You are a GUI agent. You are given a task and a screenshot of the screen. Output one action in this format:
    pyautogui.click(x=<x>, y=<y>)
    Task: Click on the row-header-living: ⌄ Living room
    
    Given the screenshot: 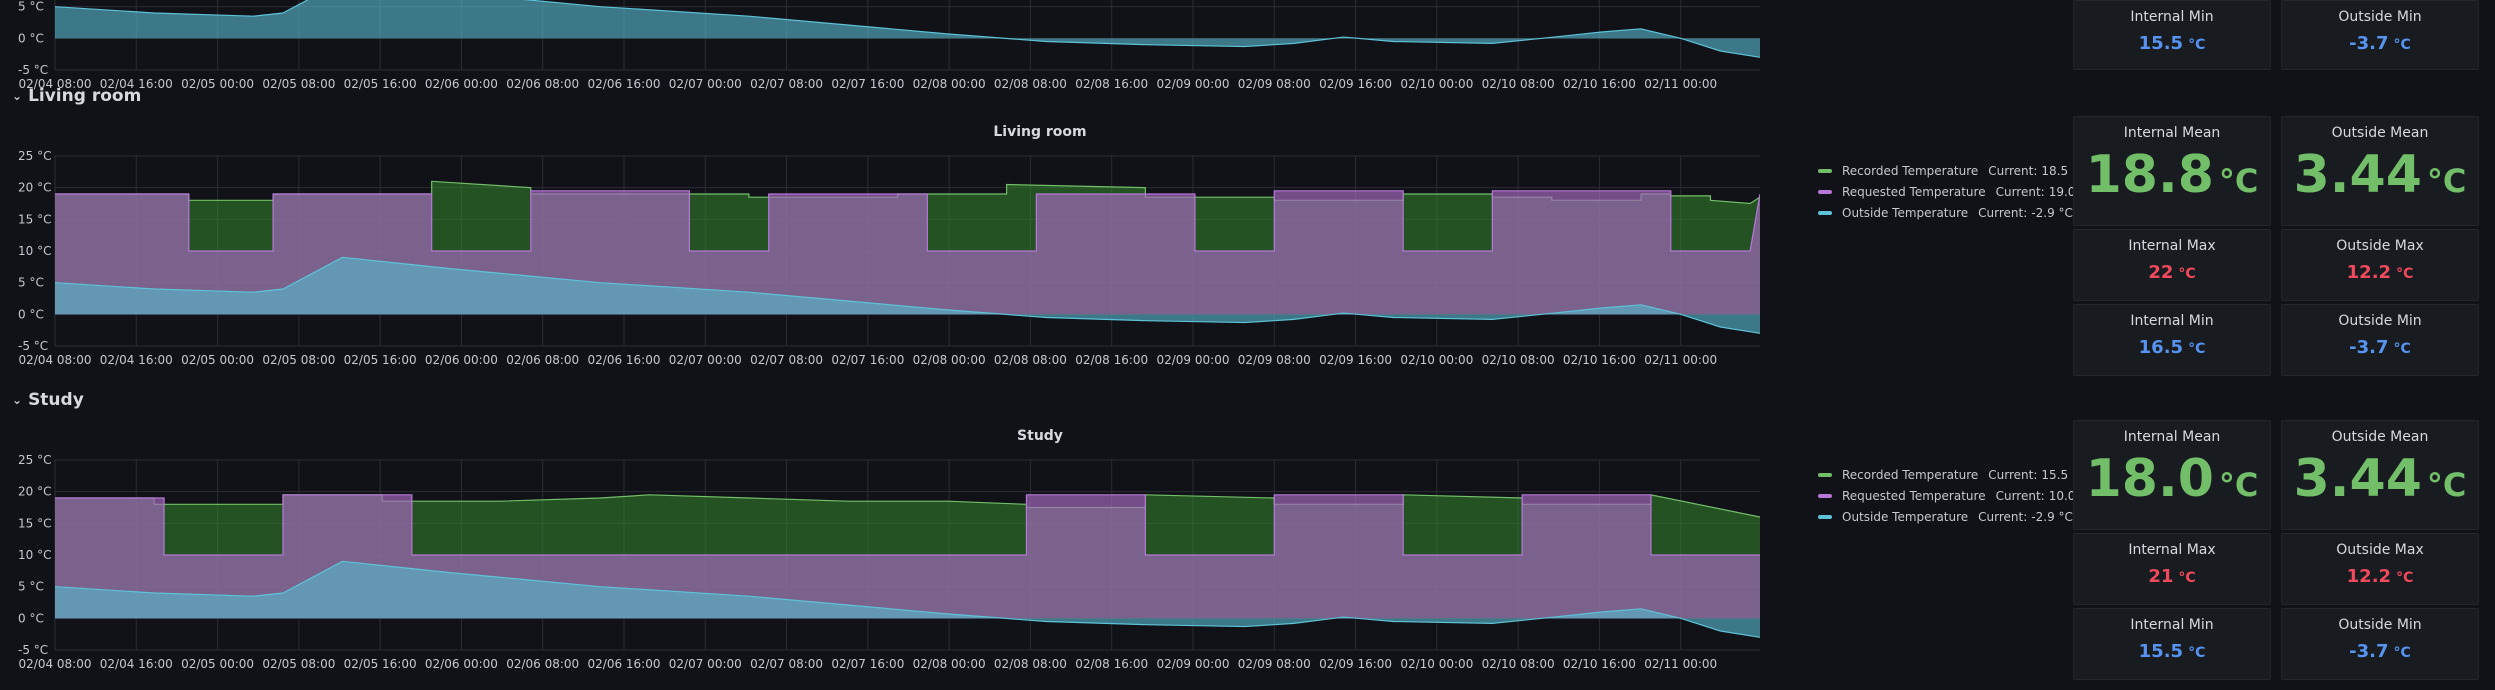 What is the action you would take?
    pyautogui.click(x=76, y=96)
    